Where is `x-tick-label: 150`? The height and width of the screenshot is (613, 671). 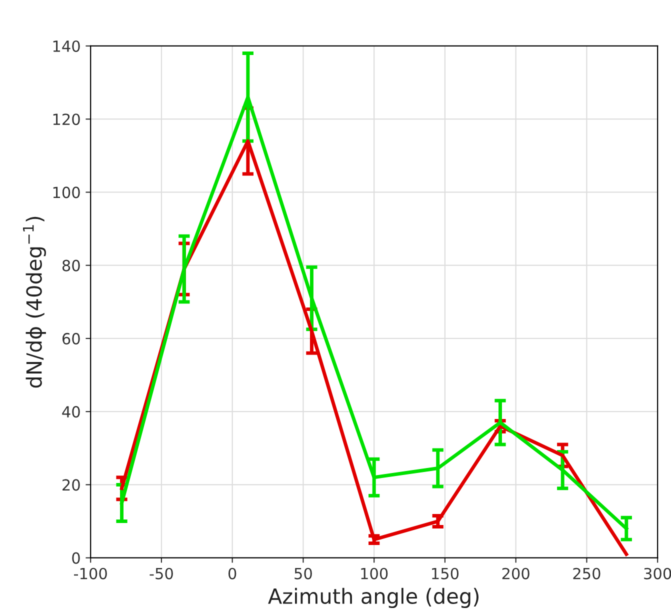
x-tick-label: 150 is located at coordinates (445, 574).